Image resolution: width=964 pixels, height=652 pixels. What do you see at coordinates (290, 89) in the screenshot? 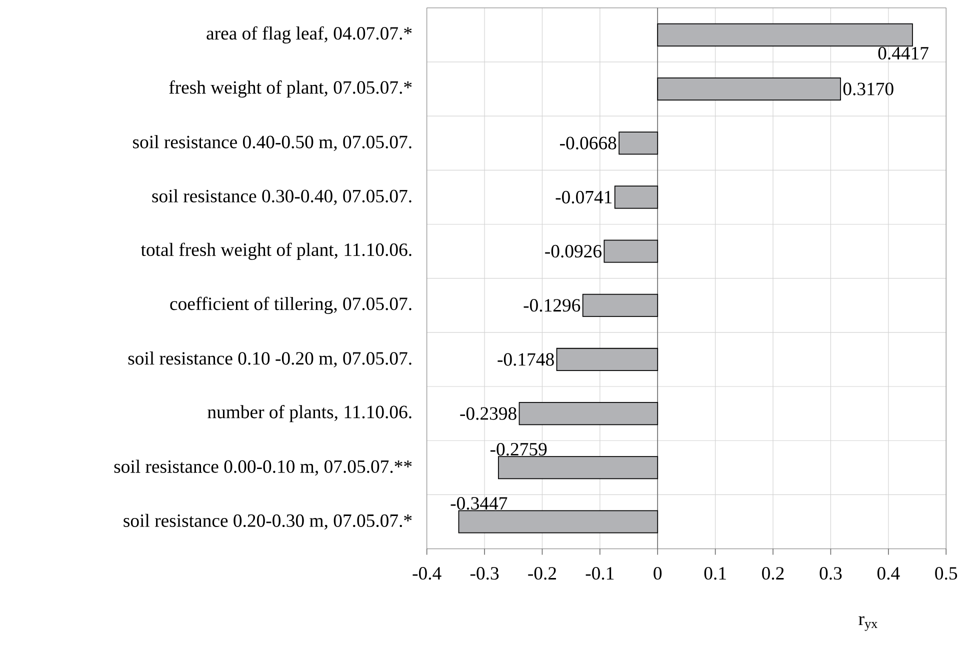
I see `y-tick-label: fresh weight of plant, 07.05.07.*` at bounding box center [290, 89].